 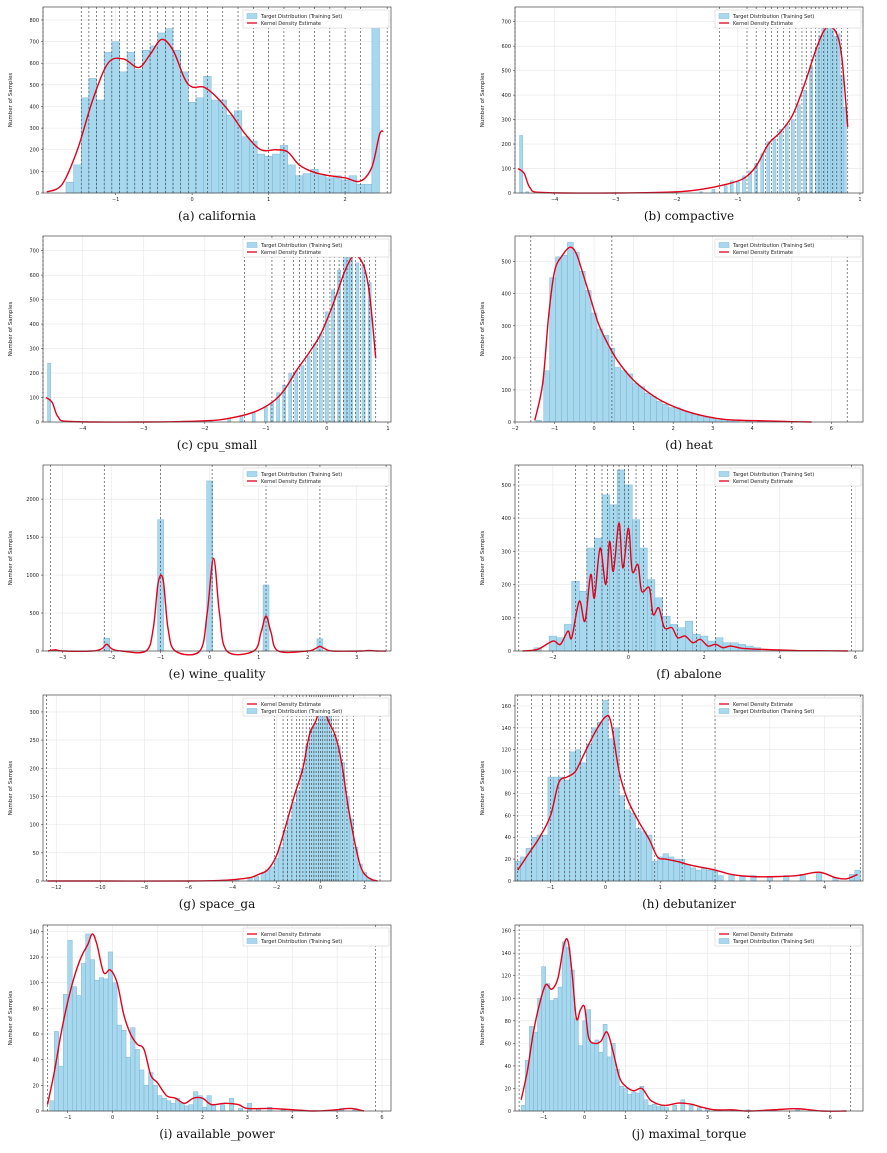 I want to click on legend-hist-swatch, so click(x=252, y=245).